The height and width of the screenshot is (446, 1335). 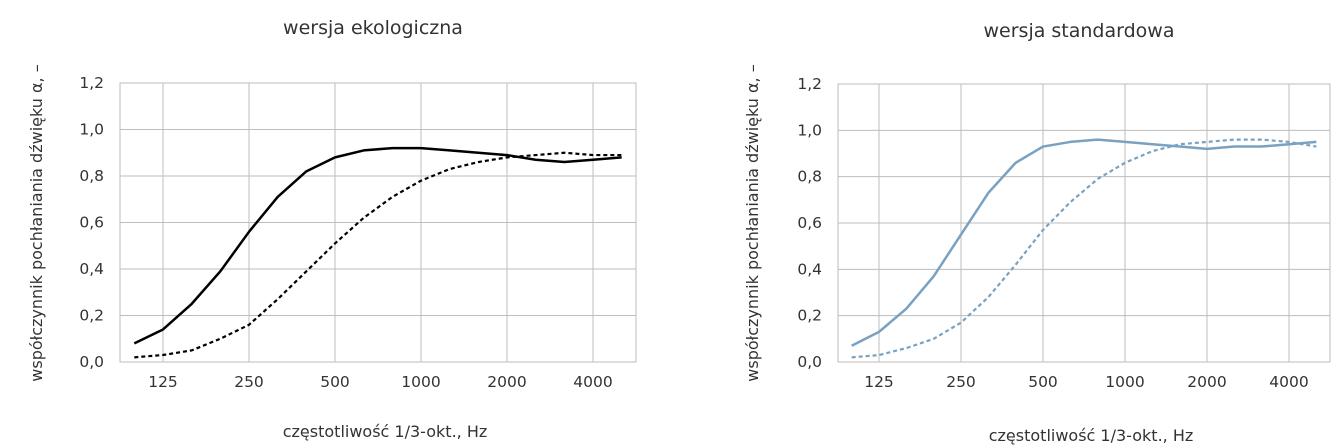 I want to click on chart-title: wersja standardowa, so click(x=1079, y=31).